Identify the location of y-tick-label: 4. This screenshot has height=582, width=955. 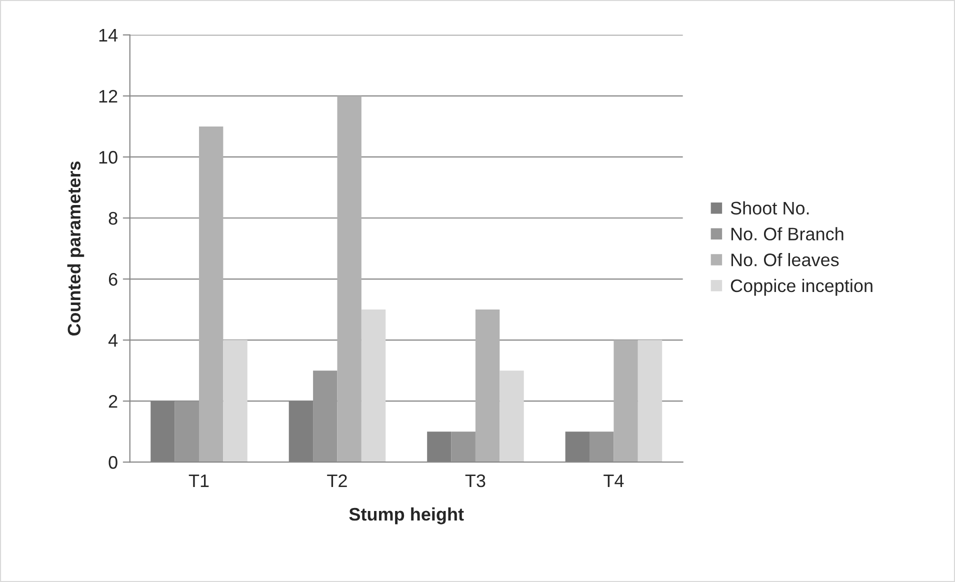
(113, 340).